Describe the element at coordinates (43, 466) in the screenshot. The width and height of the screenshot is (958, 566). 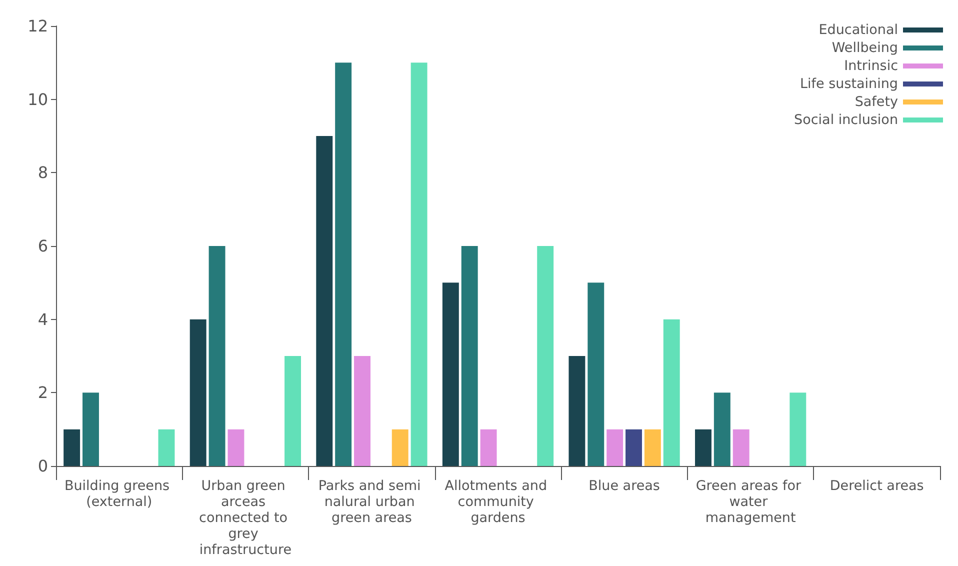
I see `y-tick-label: 0` at that location.